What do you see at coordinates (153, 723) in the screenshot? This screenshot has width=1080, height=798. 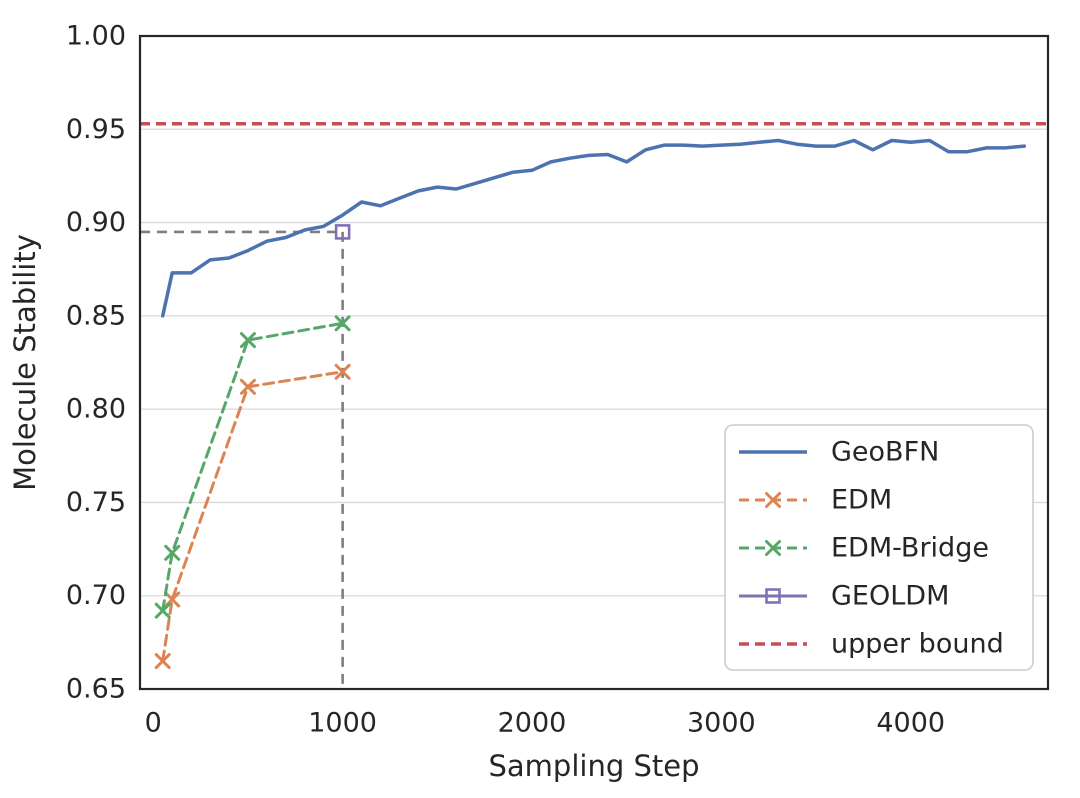 I see `x-tick-label: 0` at bounding box center [153, 723].